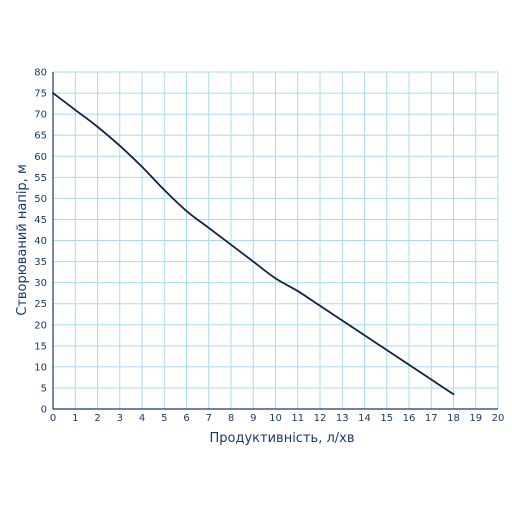 This screenshot has height=512, width=512. I want to click on x-tick-label: 18, so click(453, 418).